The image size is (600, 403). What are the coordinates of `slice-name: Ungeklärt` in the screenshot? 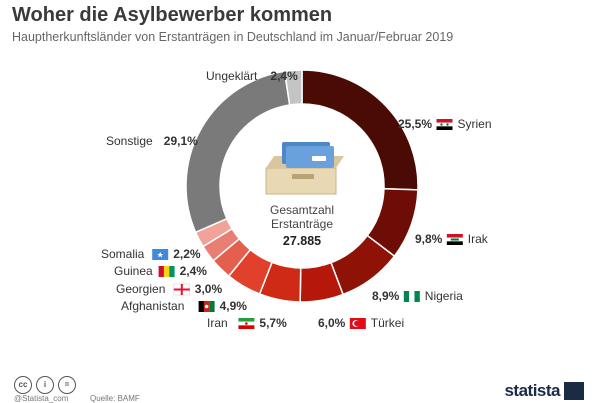 It's located at (232, 76).